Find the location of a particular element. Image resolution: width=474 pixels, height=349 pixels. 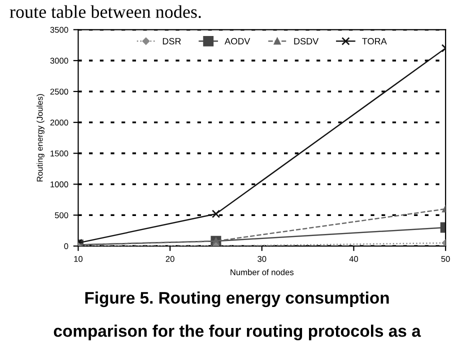

y-tick-label: 2000 is located at coordinates (59, 123).